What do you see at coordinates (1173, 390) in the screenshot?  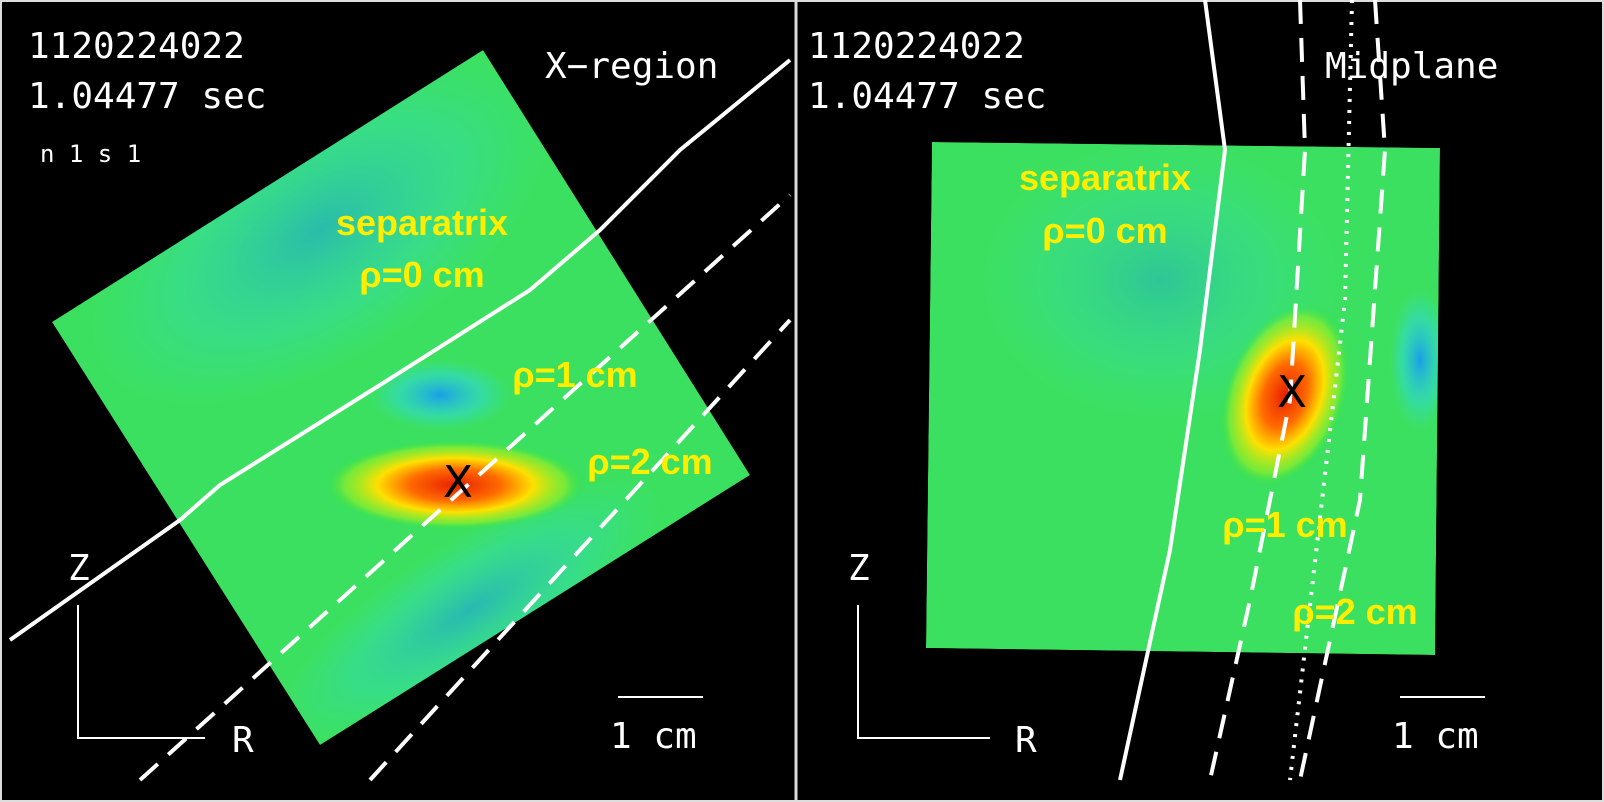 I see `separatrix-line` at bounding box center [1173, 390].